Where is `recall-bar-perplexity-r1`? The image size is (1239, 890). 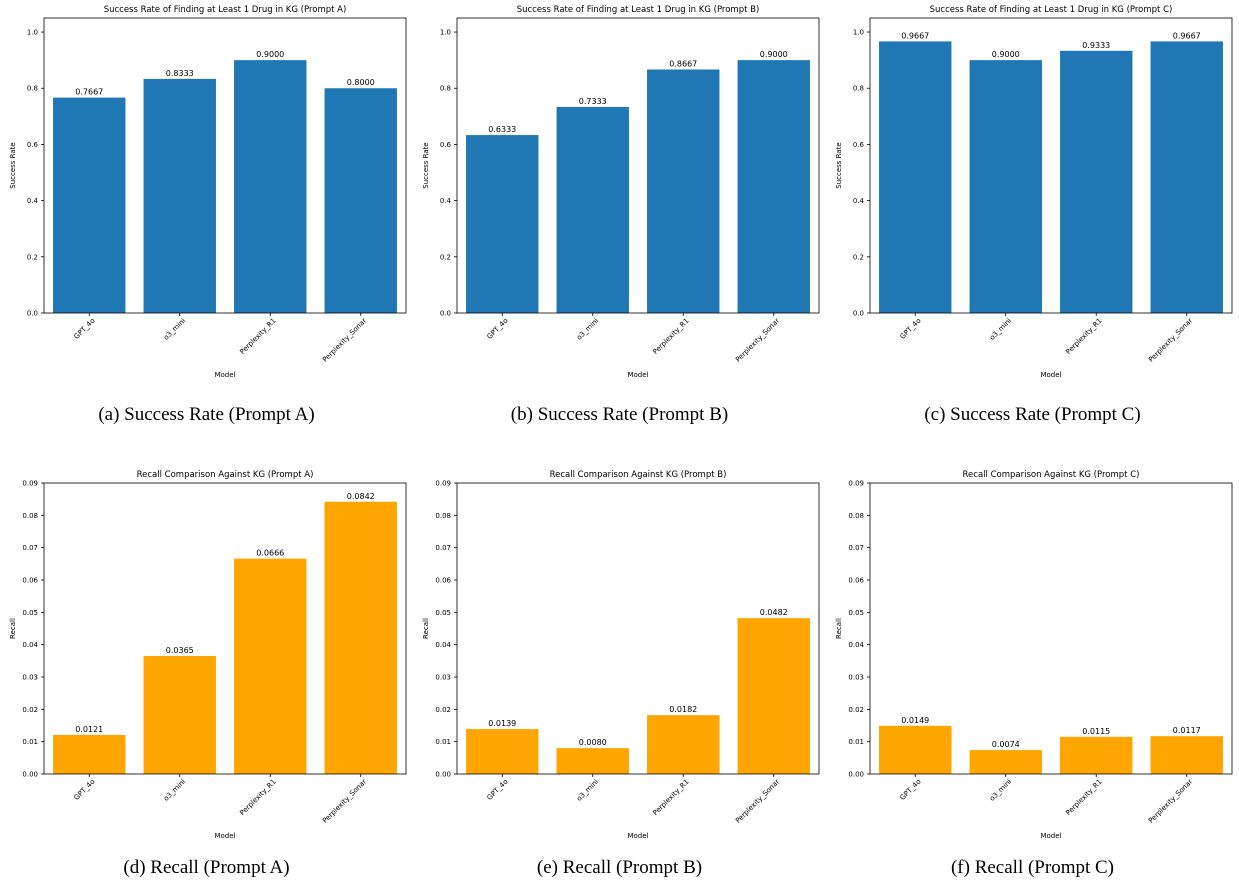
recall-bar-perplexity-r1 is located at coordinates (683, 744).